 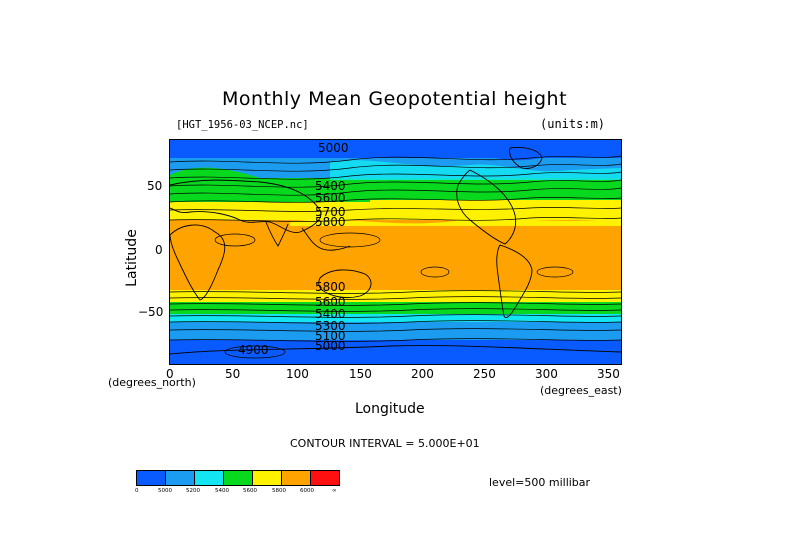 I want to click on x-tick-150: 150, so click(x=360, y=374).